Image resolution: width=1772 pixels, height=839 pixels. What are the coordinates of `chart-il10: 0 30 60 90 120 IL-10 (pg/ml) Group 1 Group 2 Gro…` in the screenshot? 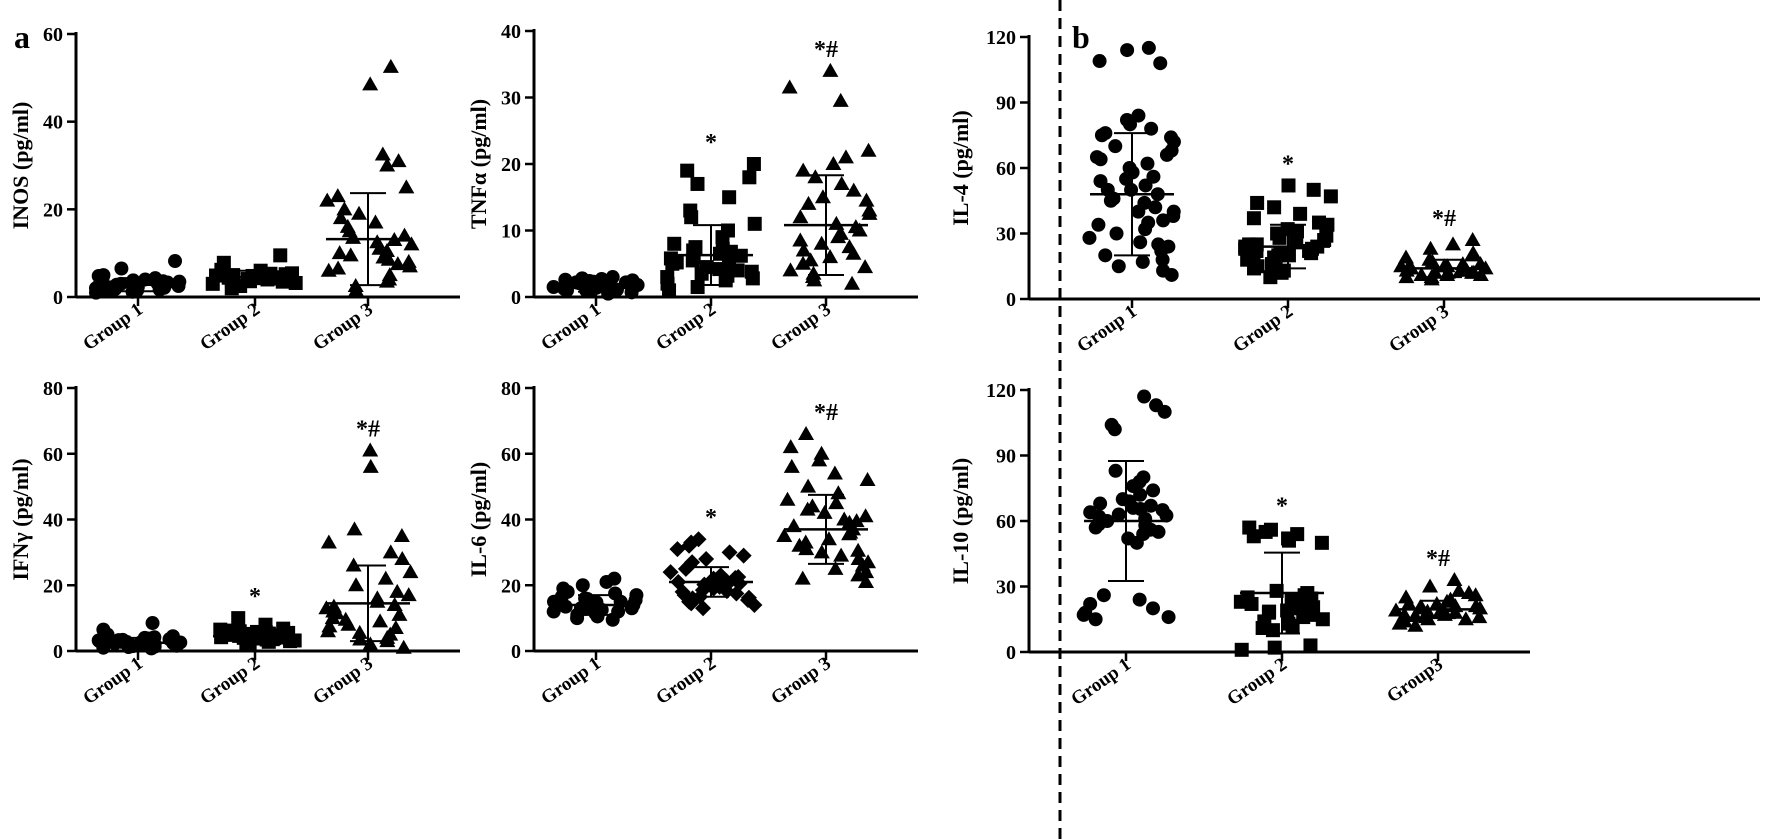 It's located at (1239, 545).